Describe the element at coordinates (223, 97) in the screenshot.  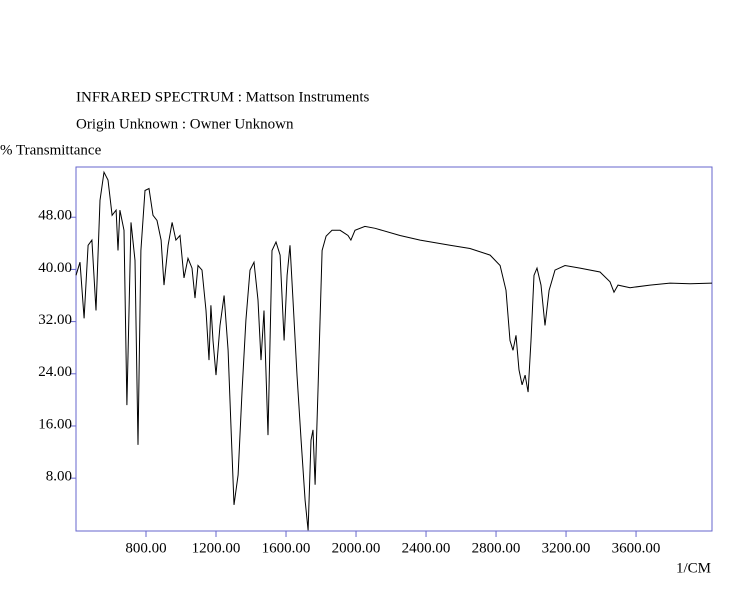
I see `chart-title: INFRARED SPECTRUM : Mattson Instruments` at that location.